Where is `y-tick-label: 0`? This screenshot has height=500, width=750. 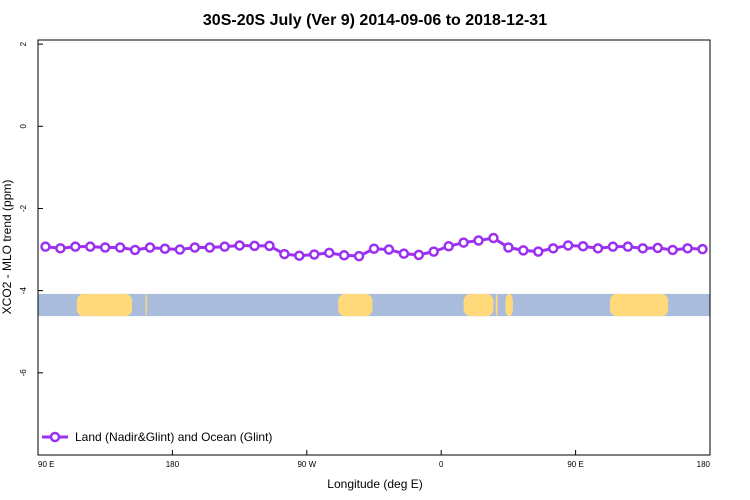 y-tick-label: 0 is located at coordinates (23, 126).